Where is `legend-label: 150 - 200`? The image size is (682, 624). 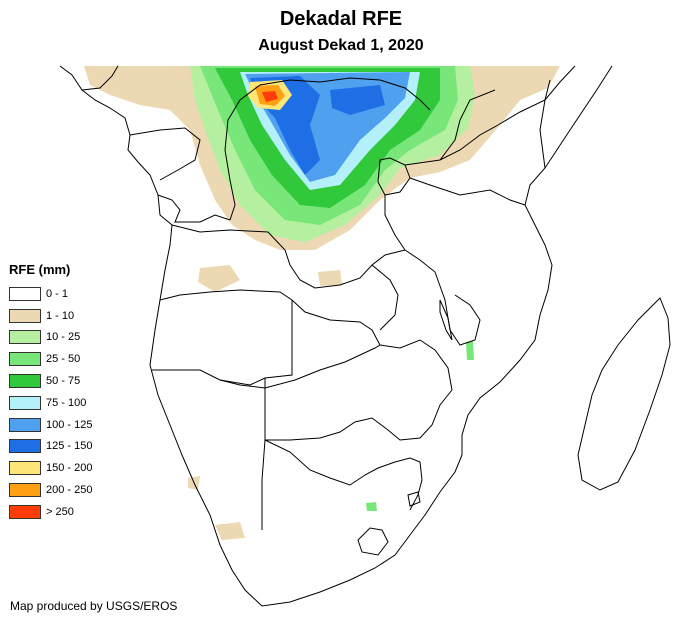
legend-label: 150 - 200 is located at coordinates (69, 468).